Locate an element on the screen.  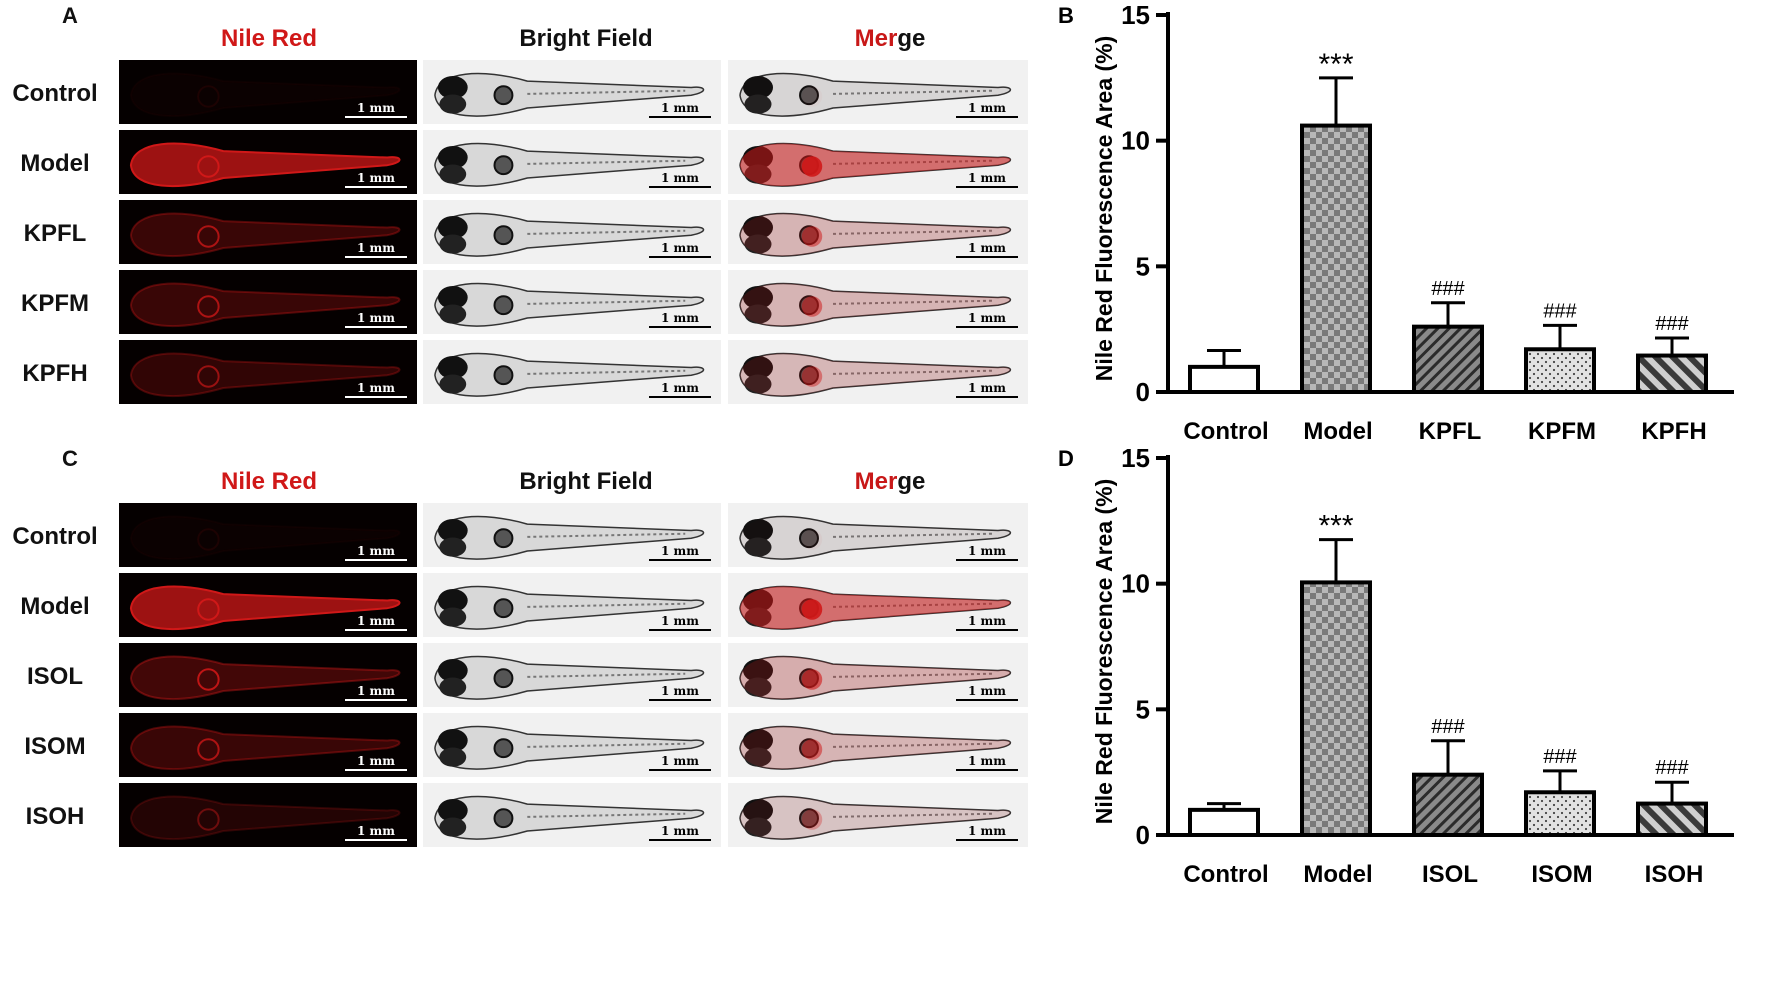
x-tick-label: KPFH is located at coordinates (1673, 431).